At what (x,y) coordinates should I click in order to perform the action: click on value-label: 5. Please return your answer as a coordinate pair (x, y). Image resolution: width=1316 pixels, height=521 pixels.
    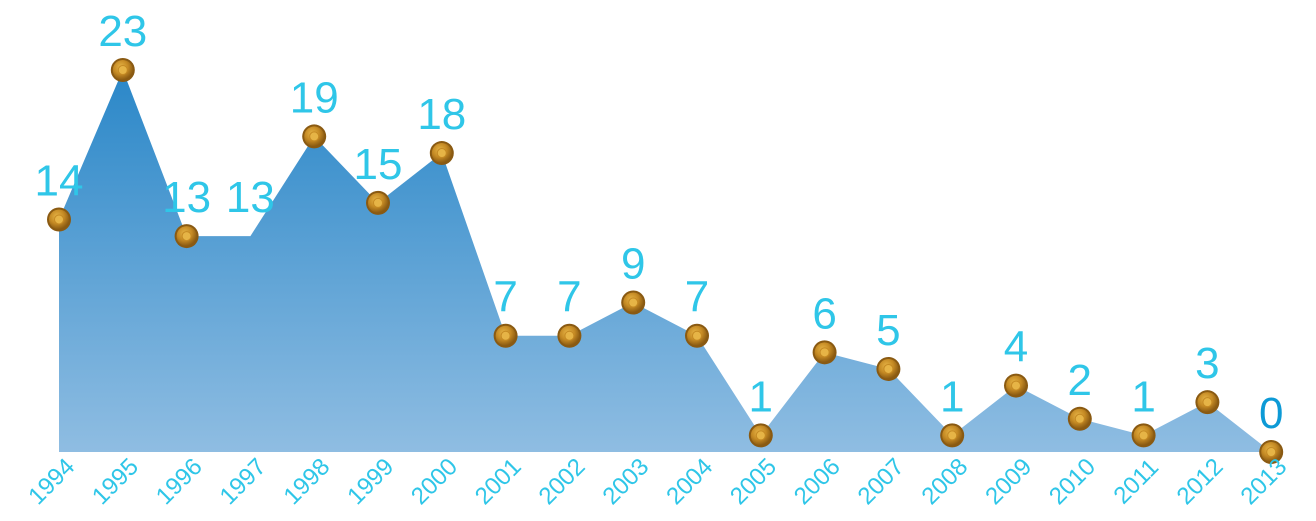
    Looking at the image, I should click on (888, 330).